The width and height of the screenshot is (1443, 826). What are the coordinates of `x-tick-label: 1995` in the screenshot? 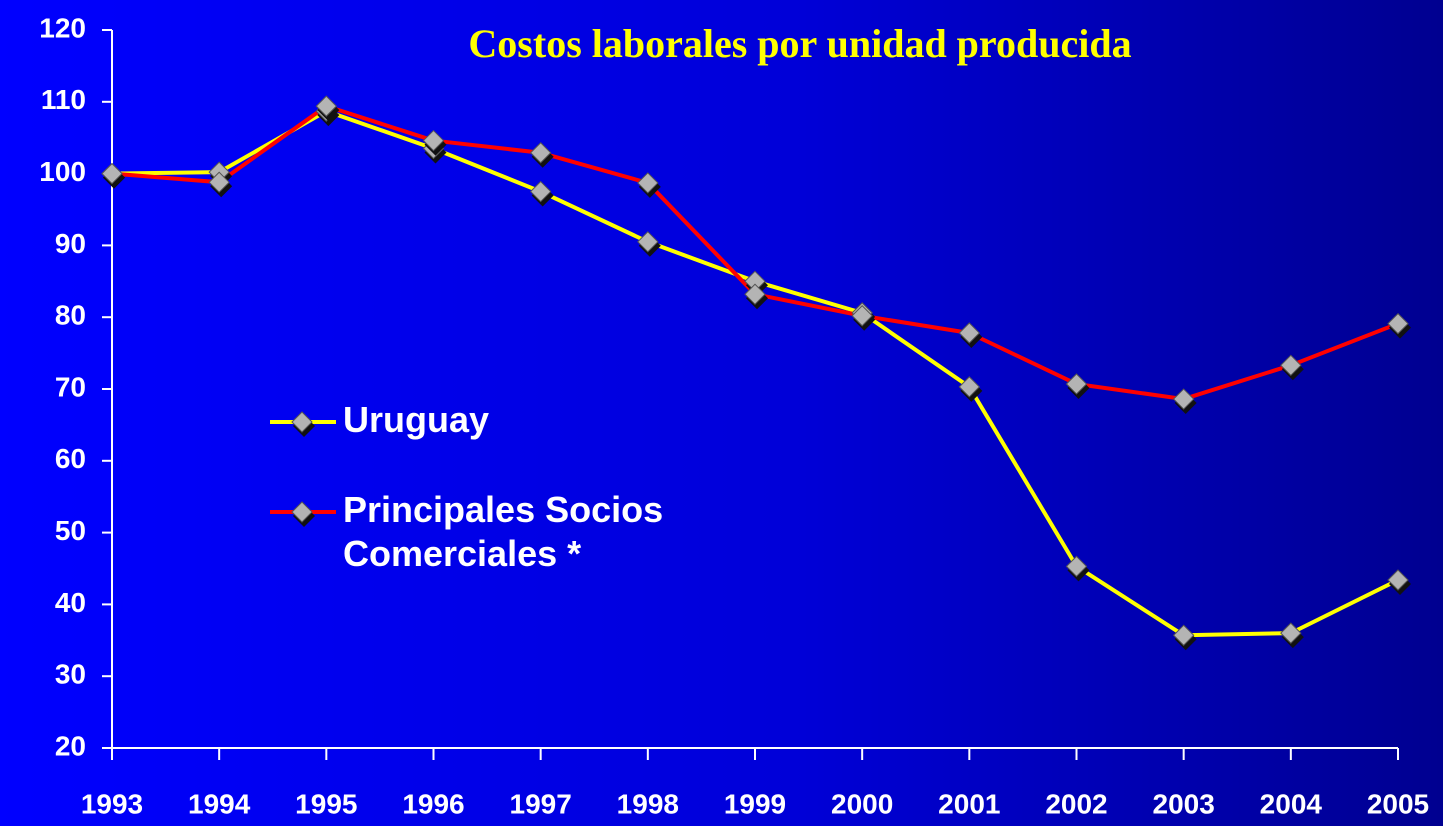 It's located at (326, 803).